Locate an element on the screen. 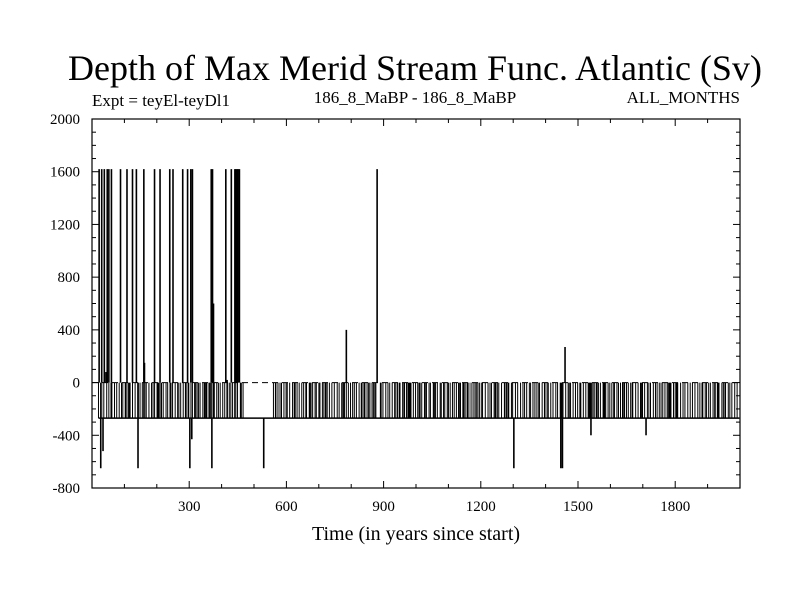 This screenshot has height=600, width=800. y-tick-label: 400 is located at coordinates (69, 331).